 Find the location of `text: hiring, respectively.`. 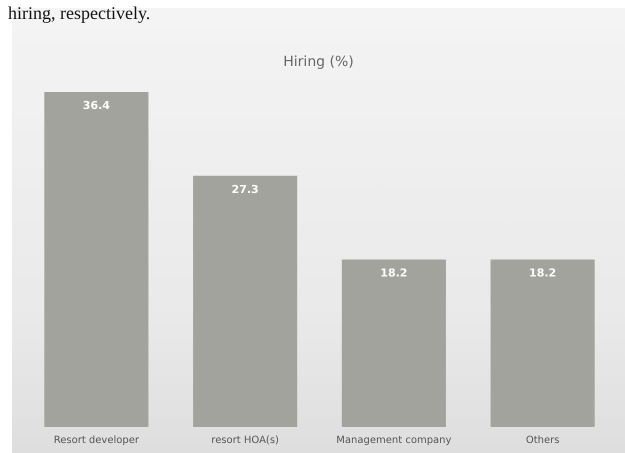

text: hiring, respectively. is located at coordinates (79, 12).